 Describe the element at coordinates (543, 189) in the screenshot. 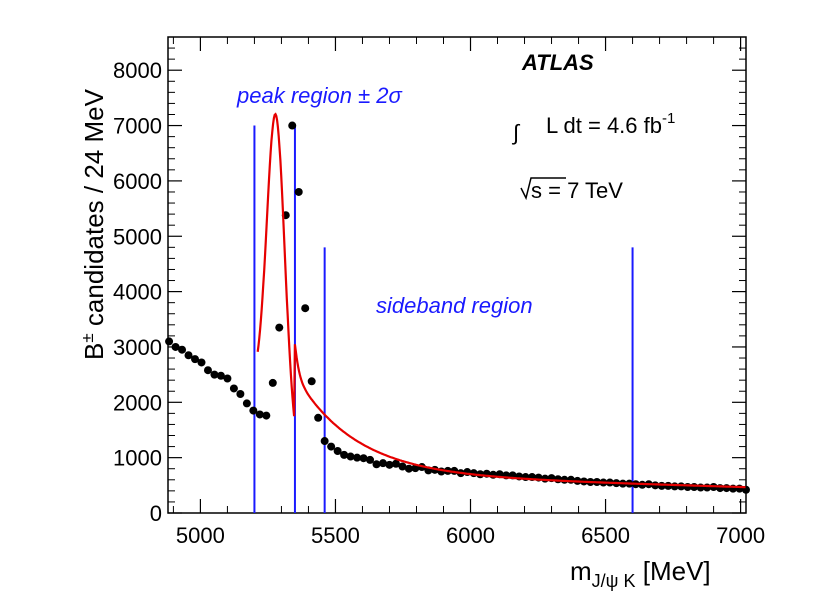

I see `sqrt-symbol` at that location.